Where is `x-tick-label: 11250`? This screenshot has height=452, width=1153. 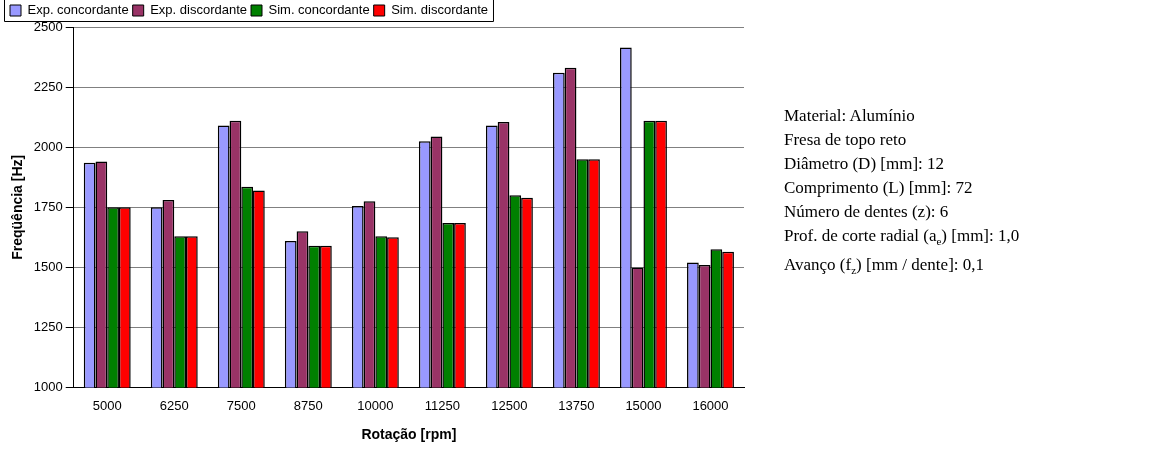 x-tick-label: 11250 is located at coordinates (442, 405).